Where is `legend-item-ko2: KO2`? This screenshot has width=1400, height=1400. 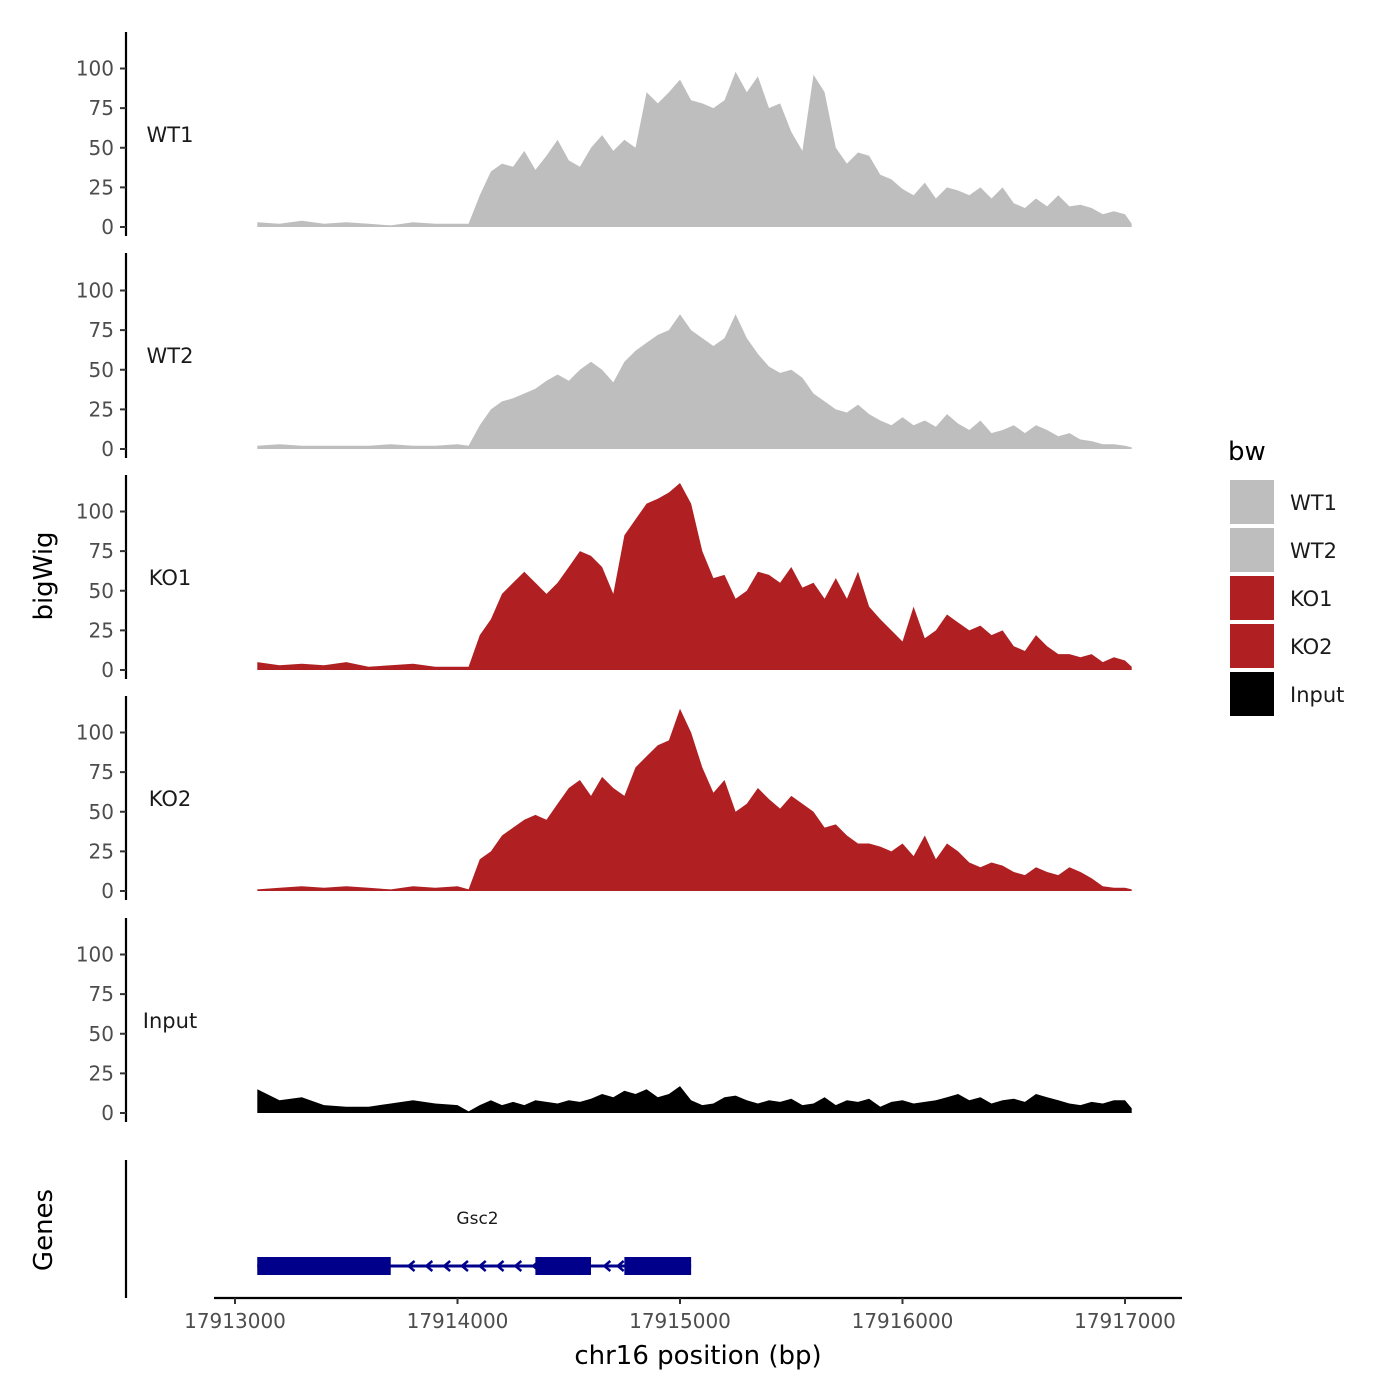
legend-item-ko2: KO2 is located at coordinates (1281, 646).